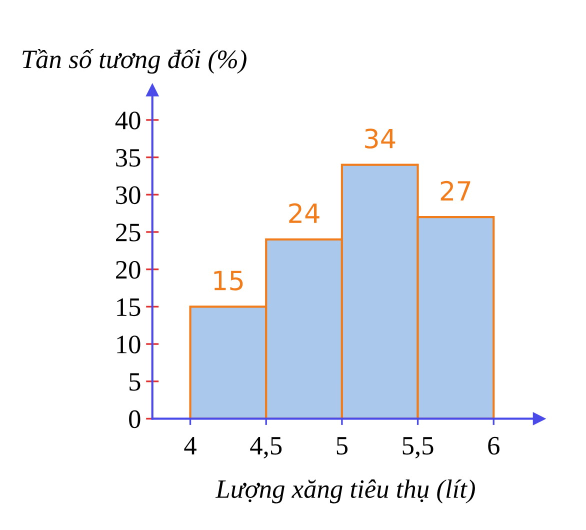 The width and height of the screenshot is (586, 530). Describe the element at coordinates (134, 61) in the screenshot. I see `y-axis-title: Tần số tương đối (%)` at that location.